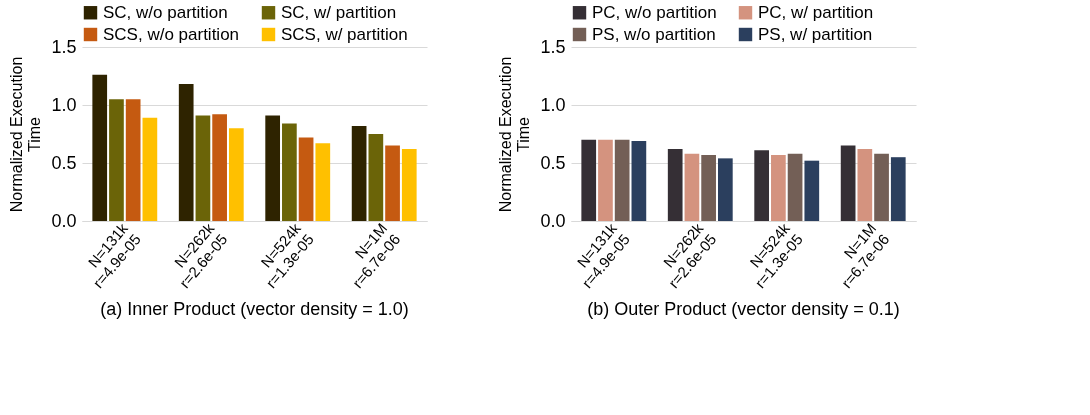 The image size is (1090, 415). What do you see at coordinates (654, 34) in the screenshot?
I see `legend-label: PS, w/o partition` at bounding box center [654, 34].